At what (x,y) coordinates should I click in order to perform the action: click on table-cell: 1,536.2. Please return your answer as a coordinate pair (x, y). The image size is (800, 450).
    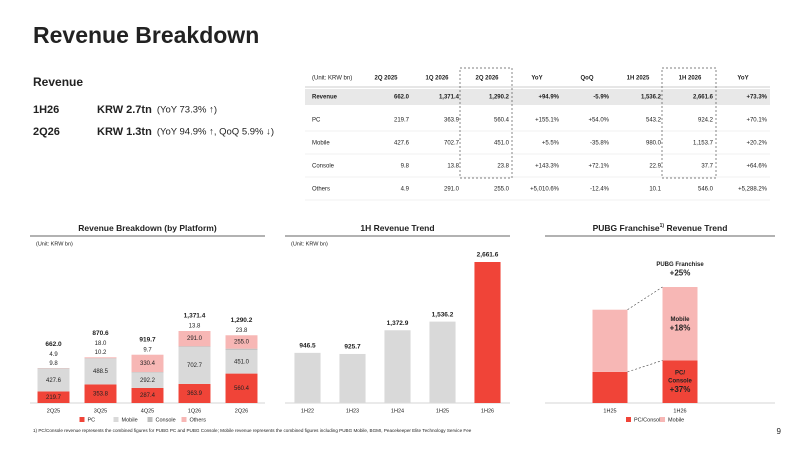
    Looking at the image, I should click on (651, 98).